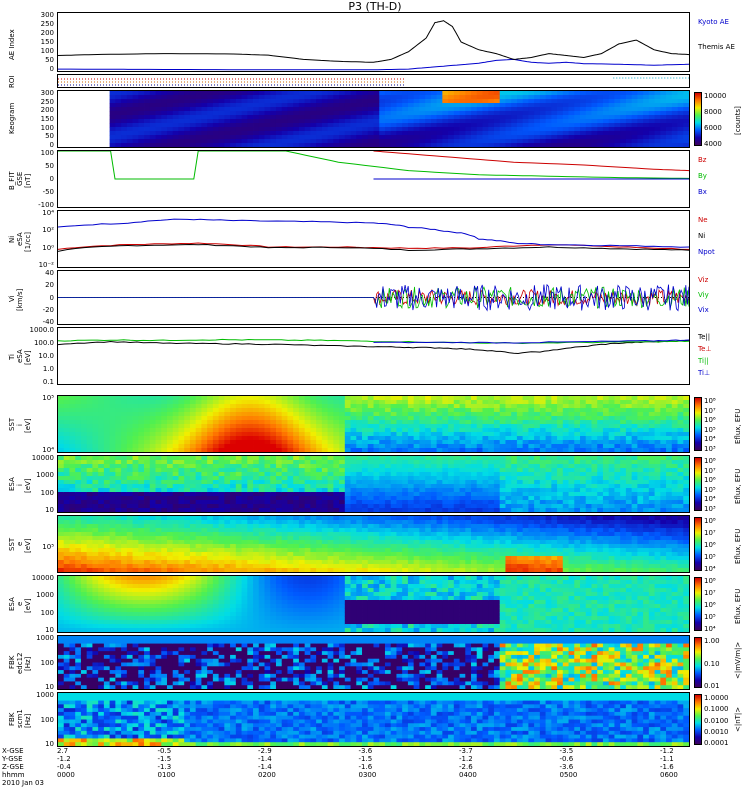  I want to click on figure-title: P3 (TH-D), so click(375, 6).